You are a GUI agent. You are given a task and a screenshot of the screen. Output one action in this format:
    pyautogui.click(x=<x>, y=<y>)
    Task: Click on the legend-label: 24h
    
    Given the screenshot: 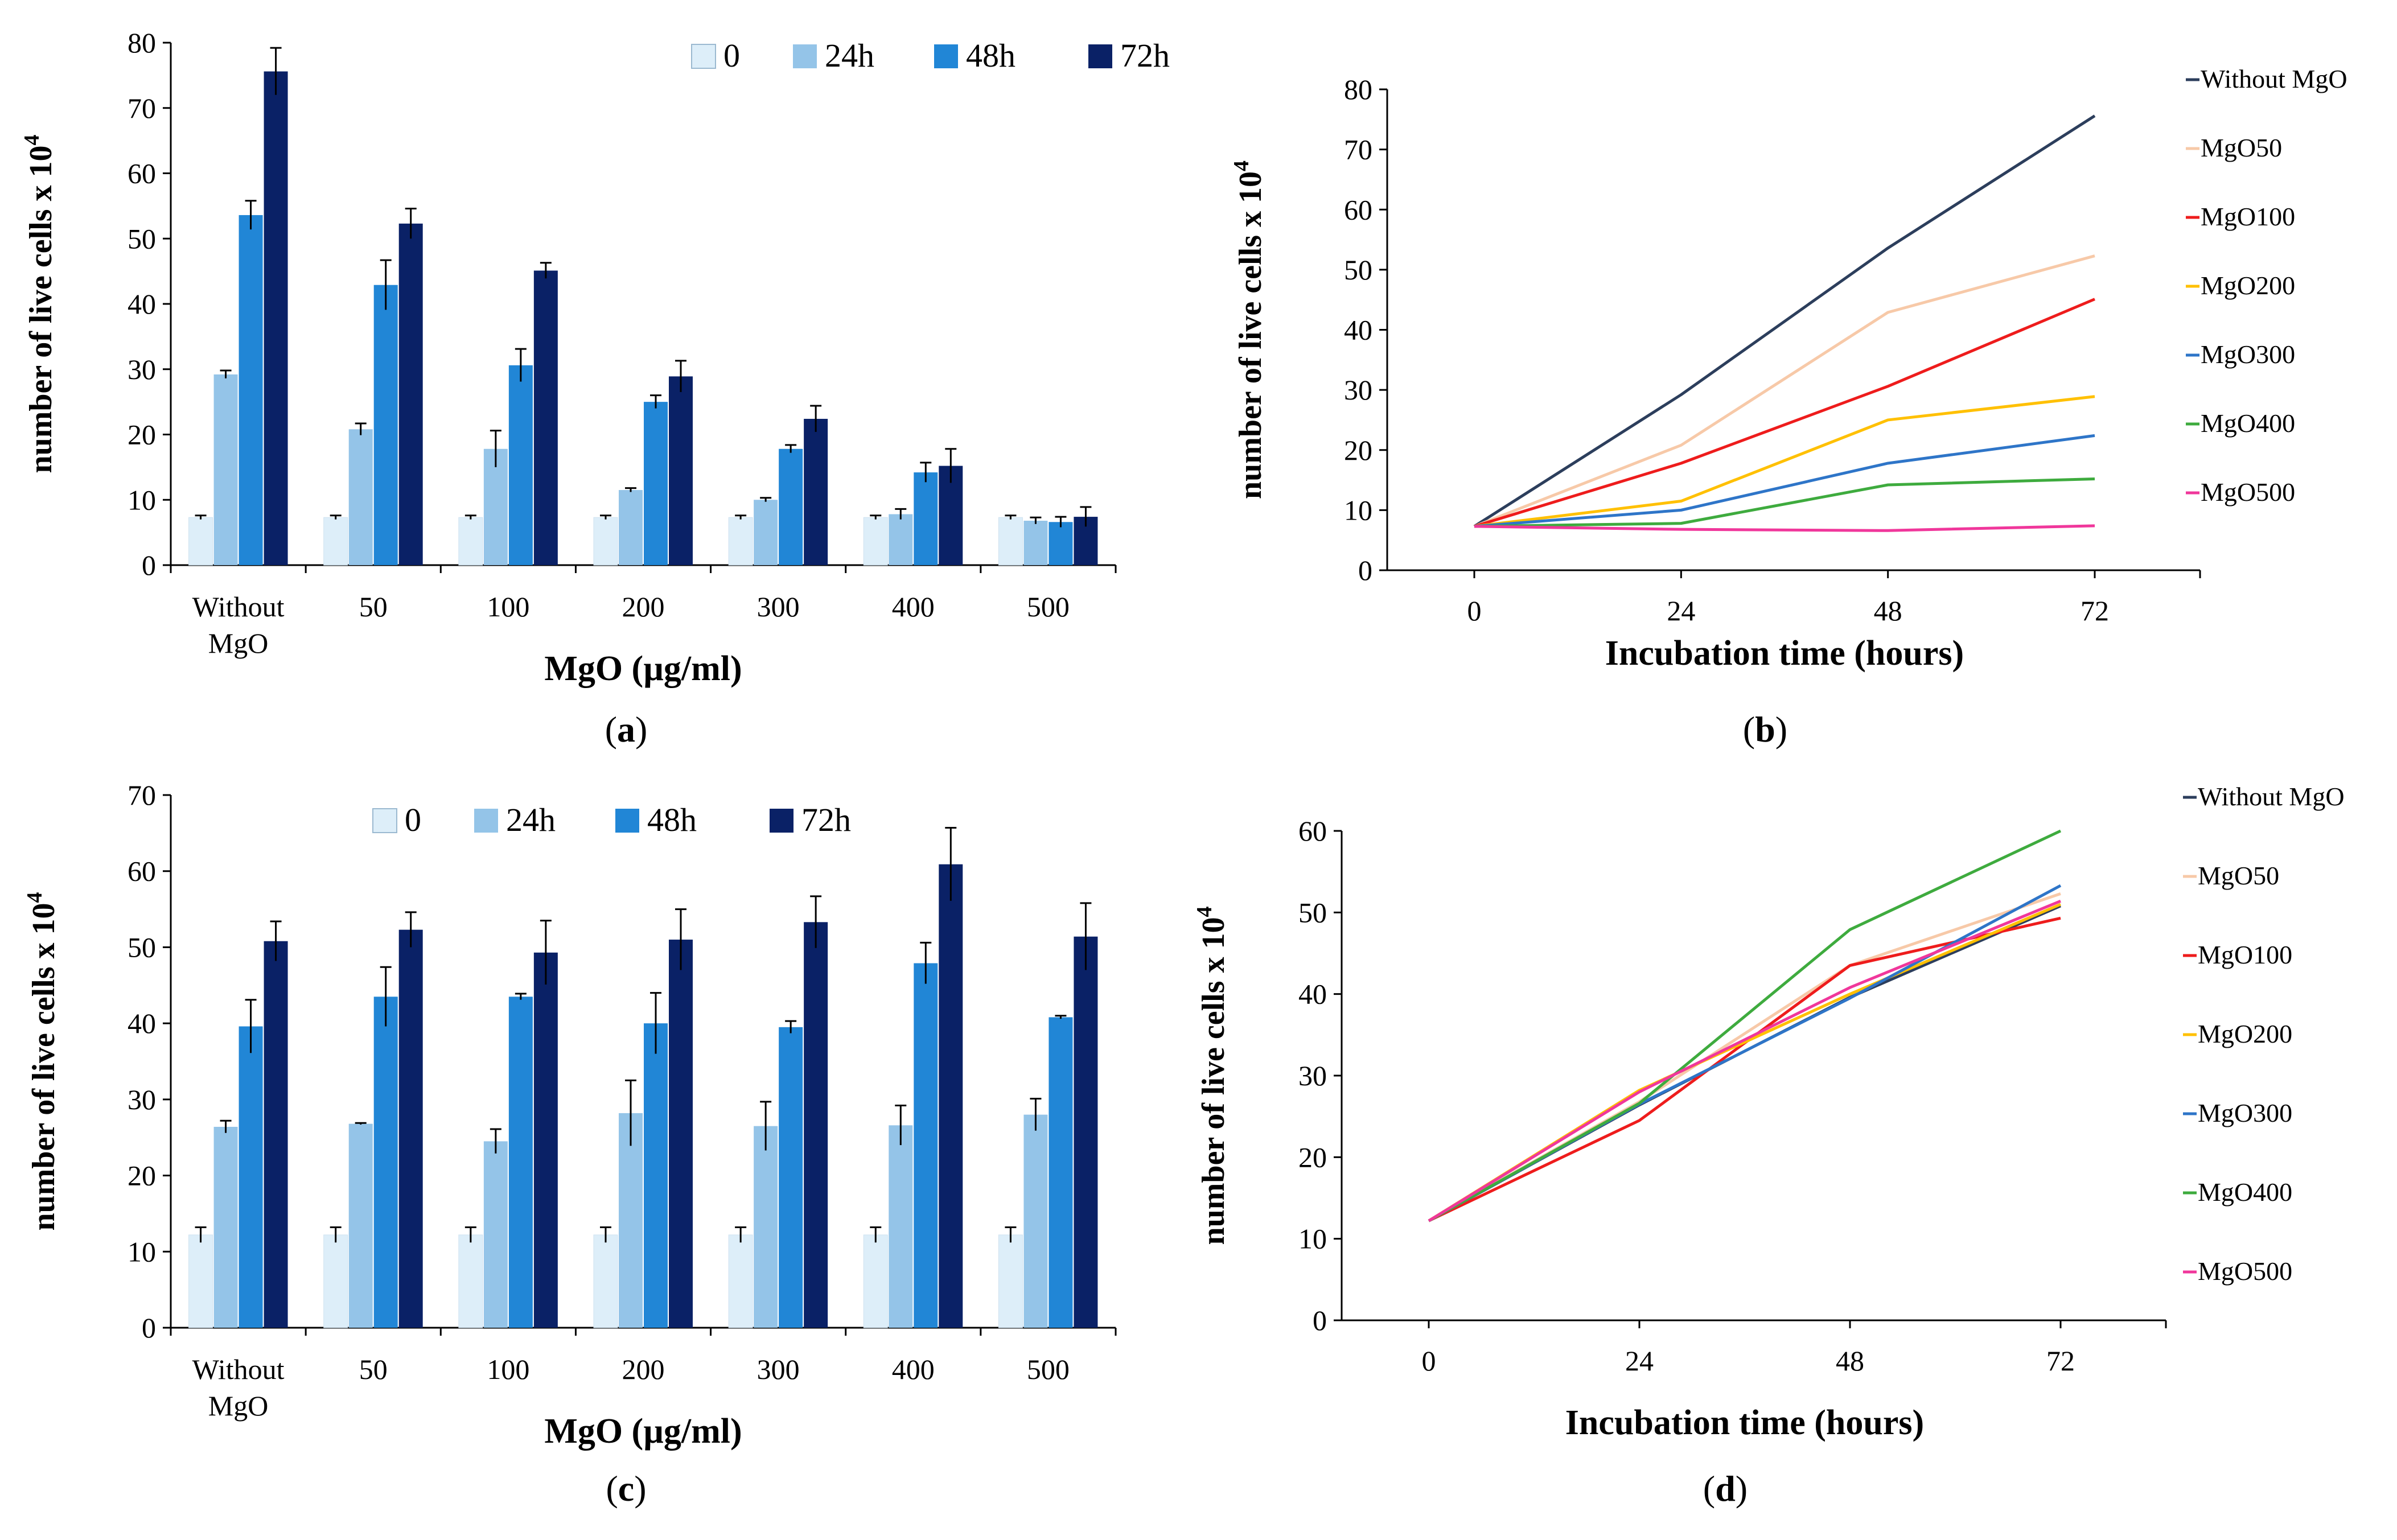 What is the action you would take?
    pyautogui.click(x=849, y=55)
    